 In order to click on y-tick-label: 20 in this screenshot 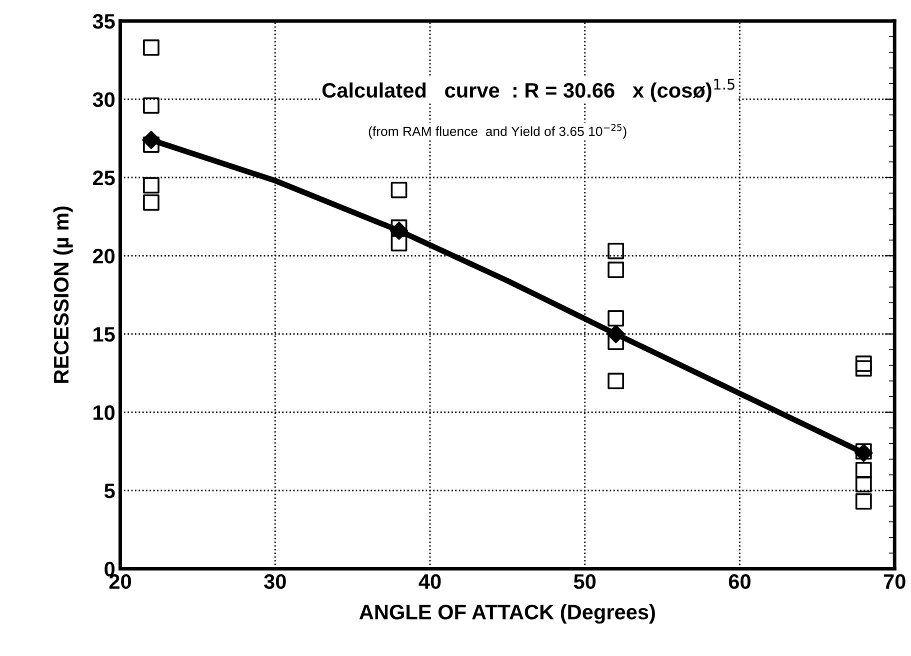, I will do `click(103, 256)`.